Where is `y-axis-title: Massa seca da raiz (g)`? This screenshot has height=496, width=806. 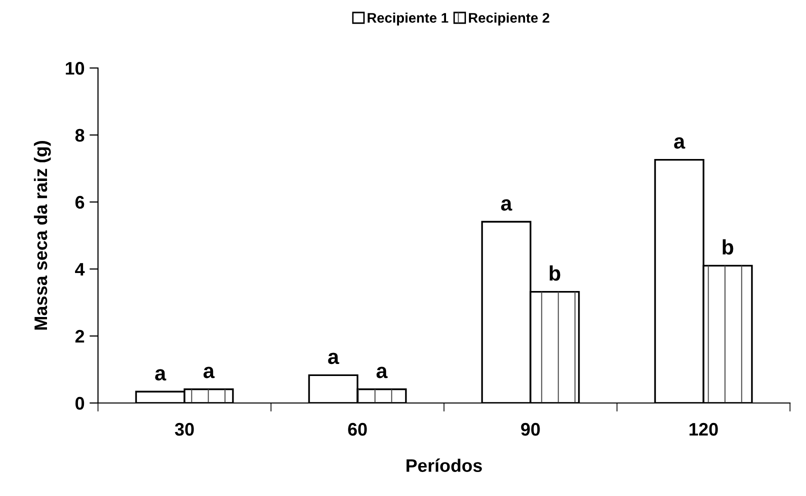
y-axis-title: Massa seca da raiz (g) is located at coordinates (42, 235).